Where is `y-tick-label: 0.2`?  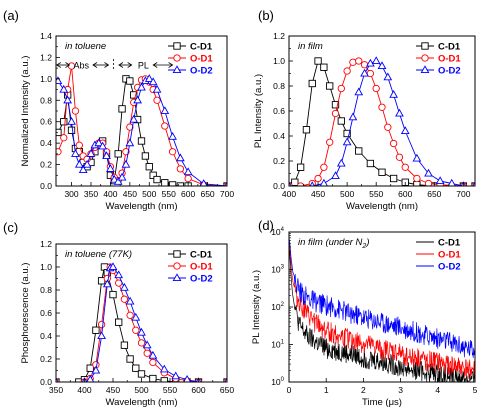
y-tick-label: 0.2 is located at coordinates (46, 165).